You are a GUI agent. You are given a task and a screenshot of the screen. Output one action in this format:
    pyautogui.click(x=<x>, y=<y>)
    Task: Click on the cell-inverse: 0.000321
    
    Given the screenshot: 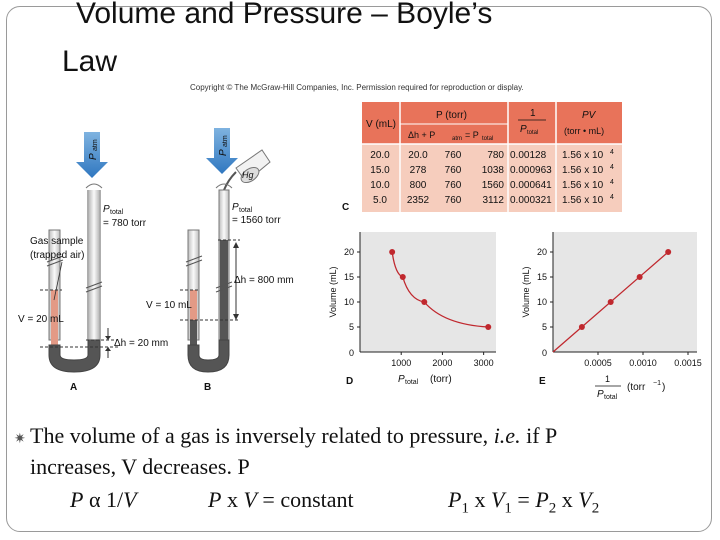 What is the action you would take?
    pyautogui.click(x=531, y=200)
    